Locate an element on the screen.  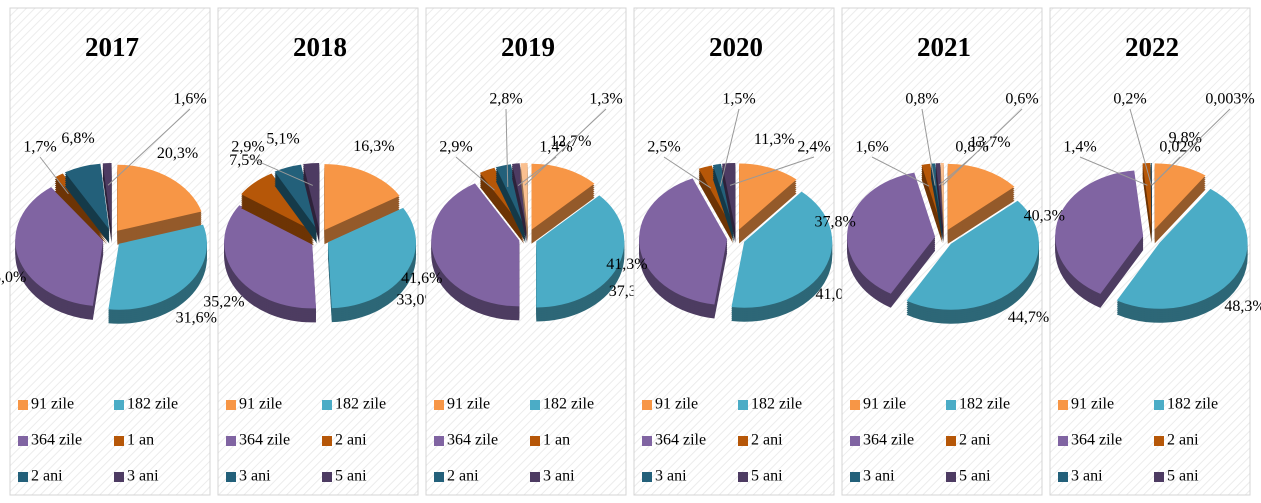
data-label: 41,3% is located at coordinates (626, 264).